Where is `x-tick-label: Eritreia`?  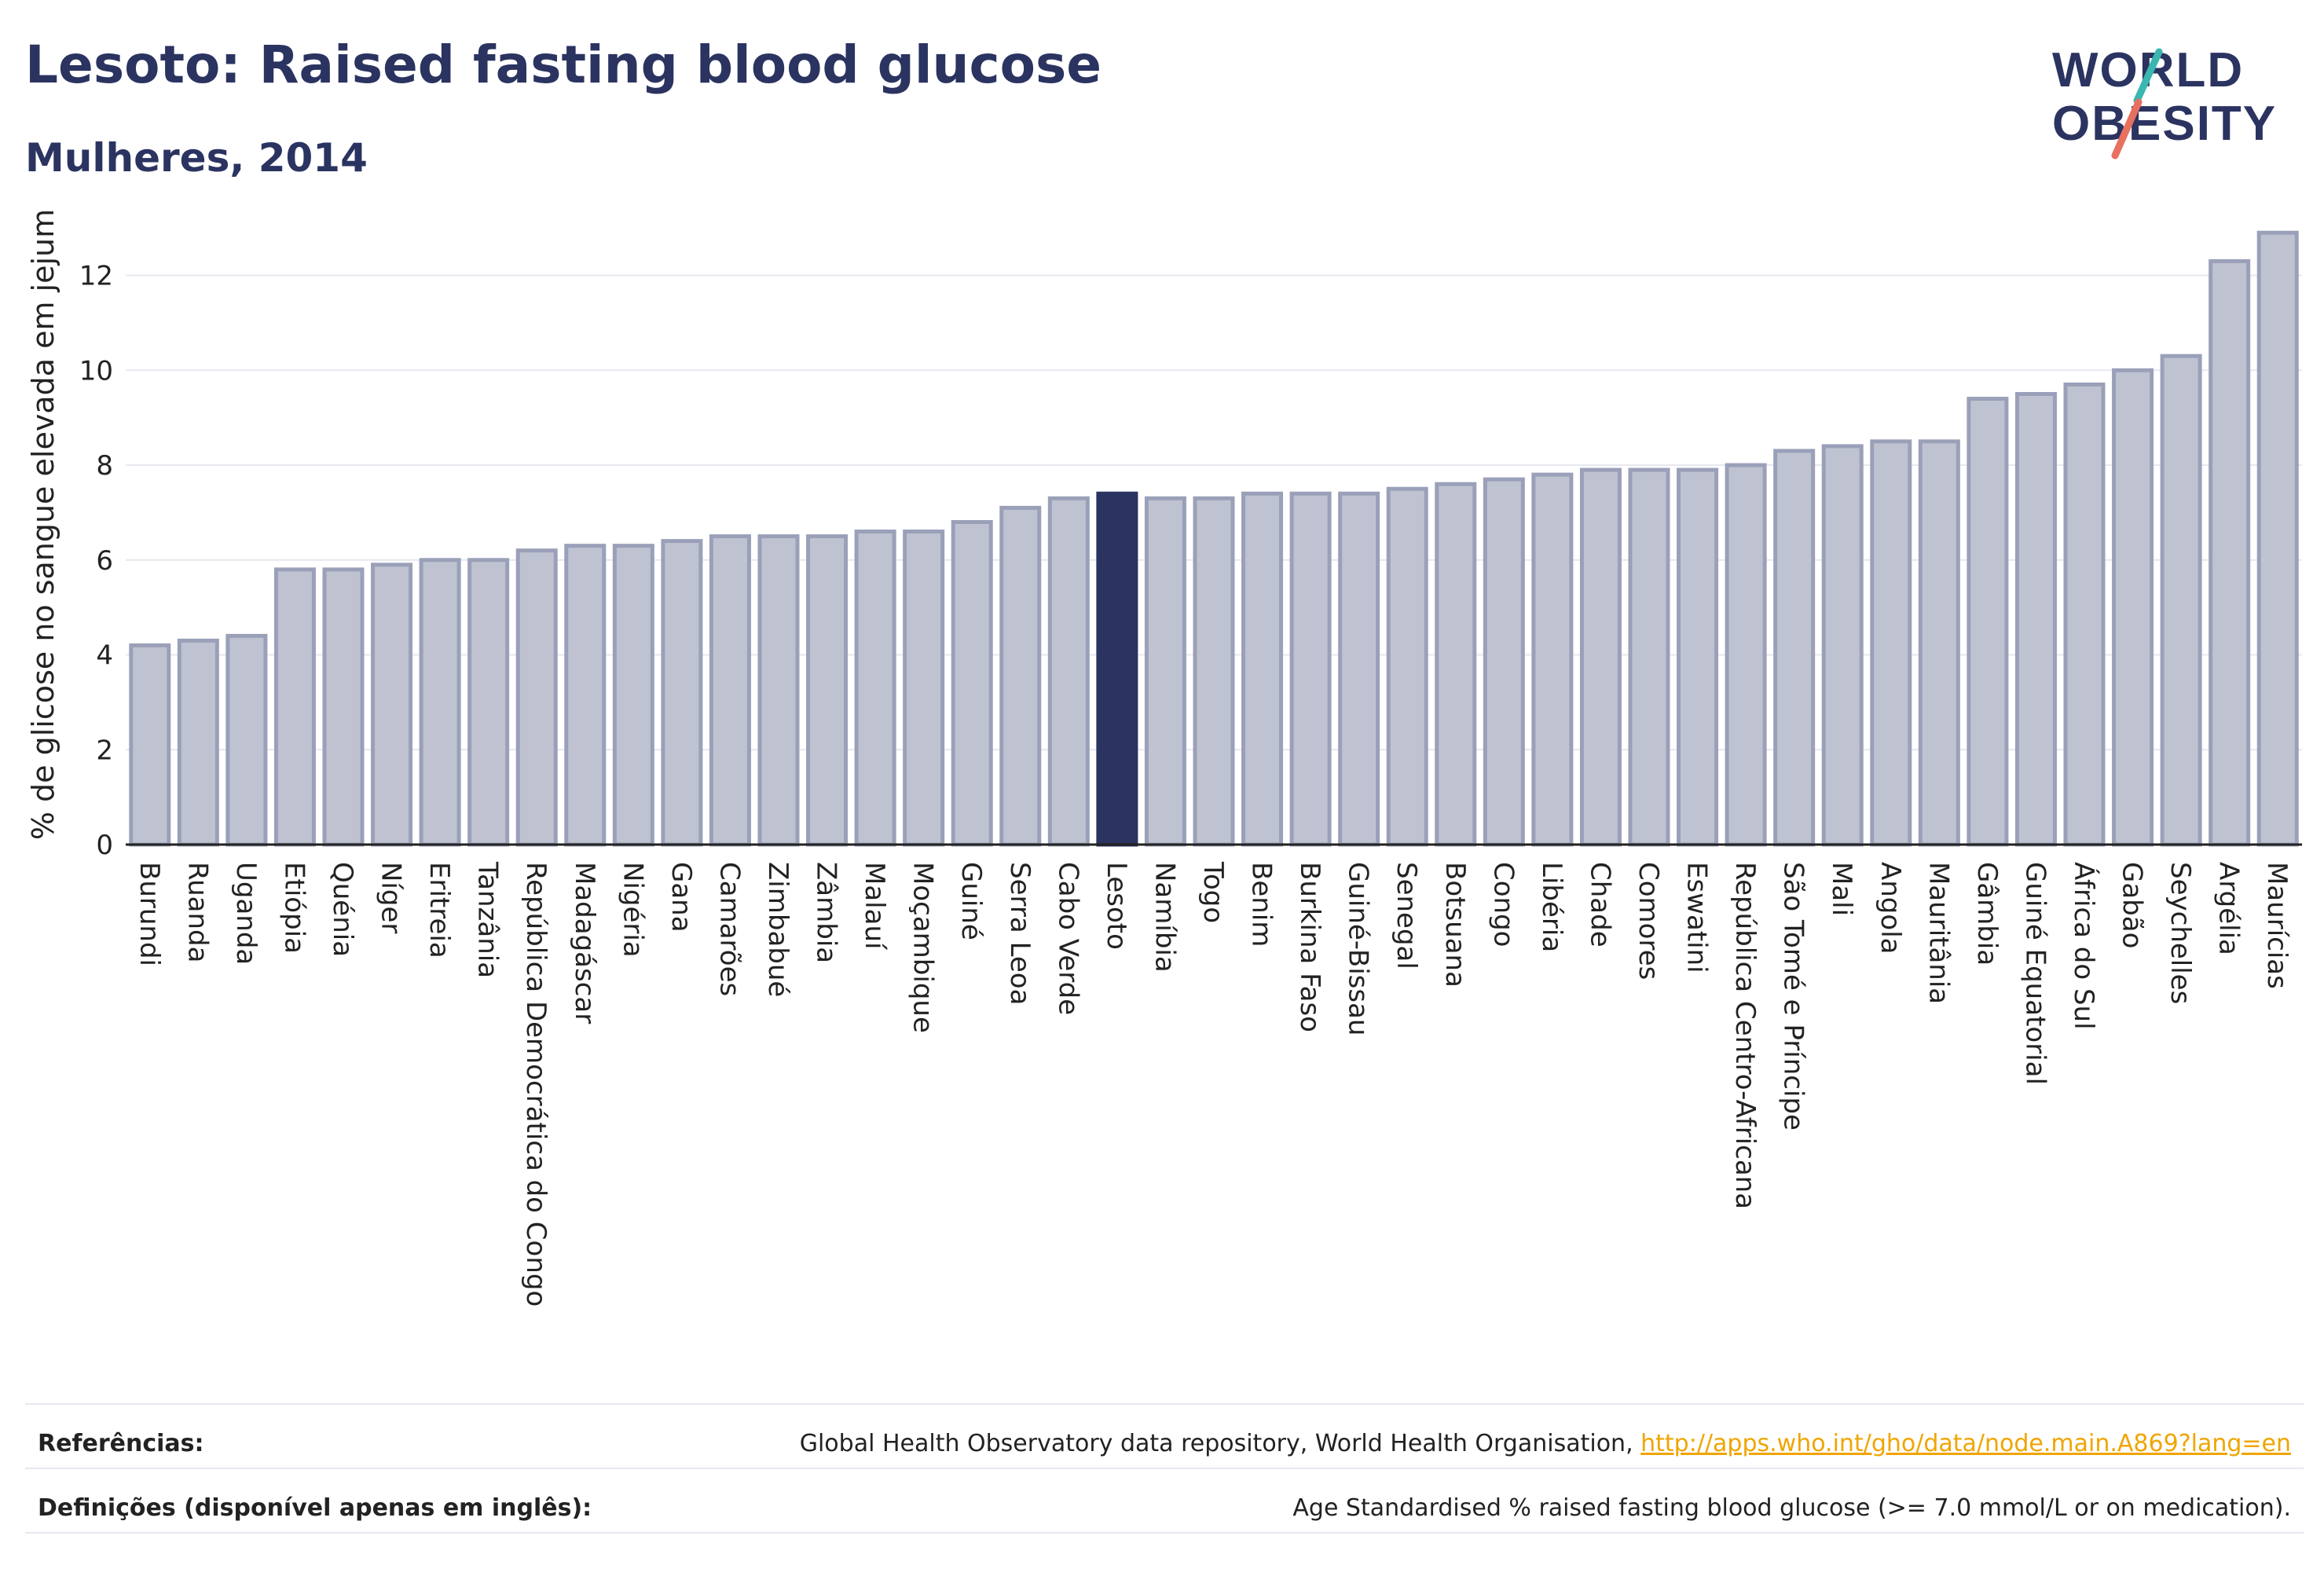 x-tick-label: Eritreia is located at coordinates (439, 910).